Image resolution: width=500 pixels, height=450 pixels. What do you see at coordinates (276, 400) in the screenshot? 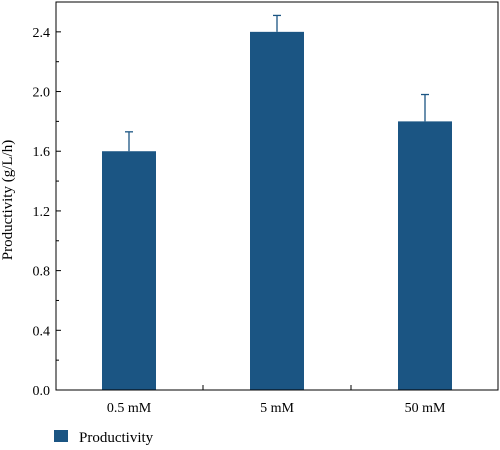
I see `x-ticks-layer: 0.5 mM 5 mM 50 mM` at bounding box center [276, 400].